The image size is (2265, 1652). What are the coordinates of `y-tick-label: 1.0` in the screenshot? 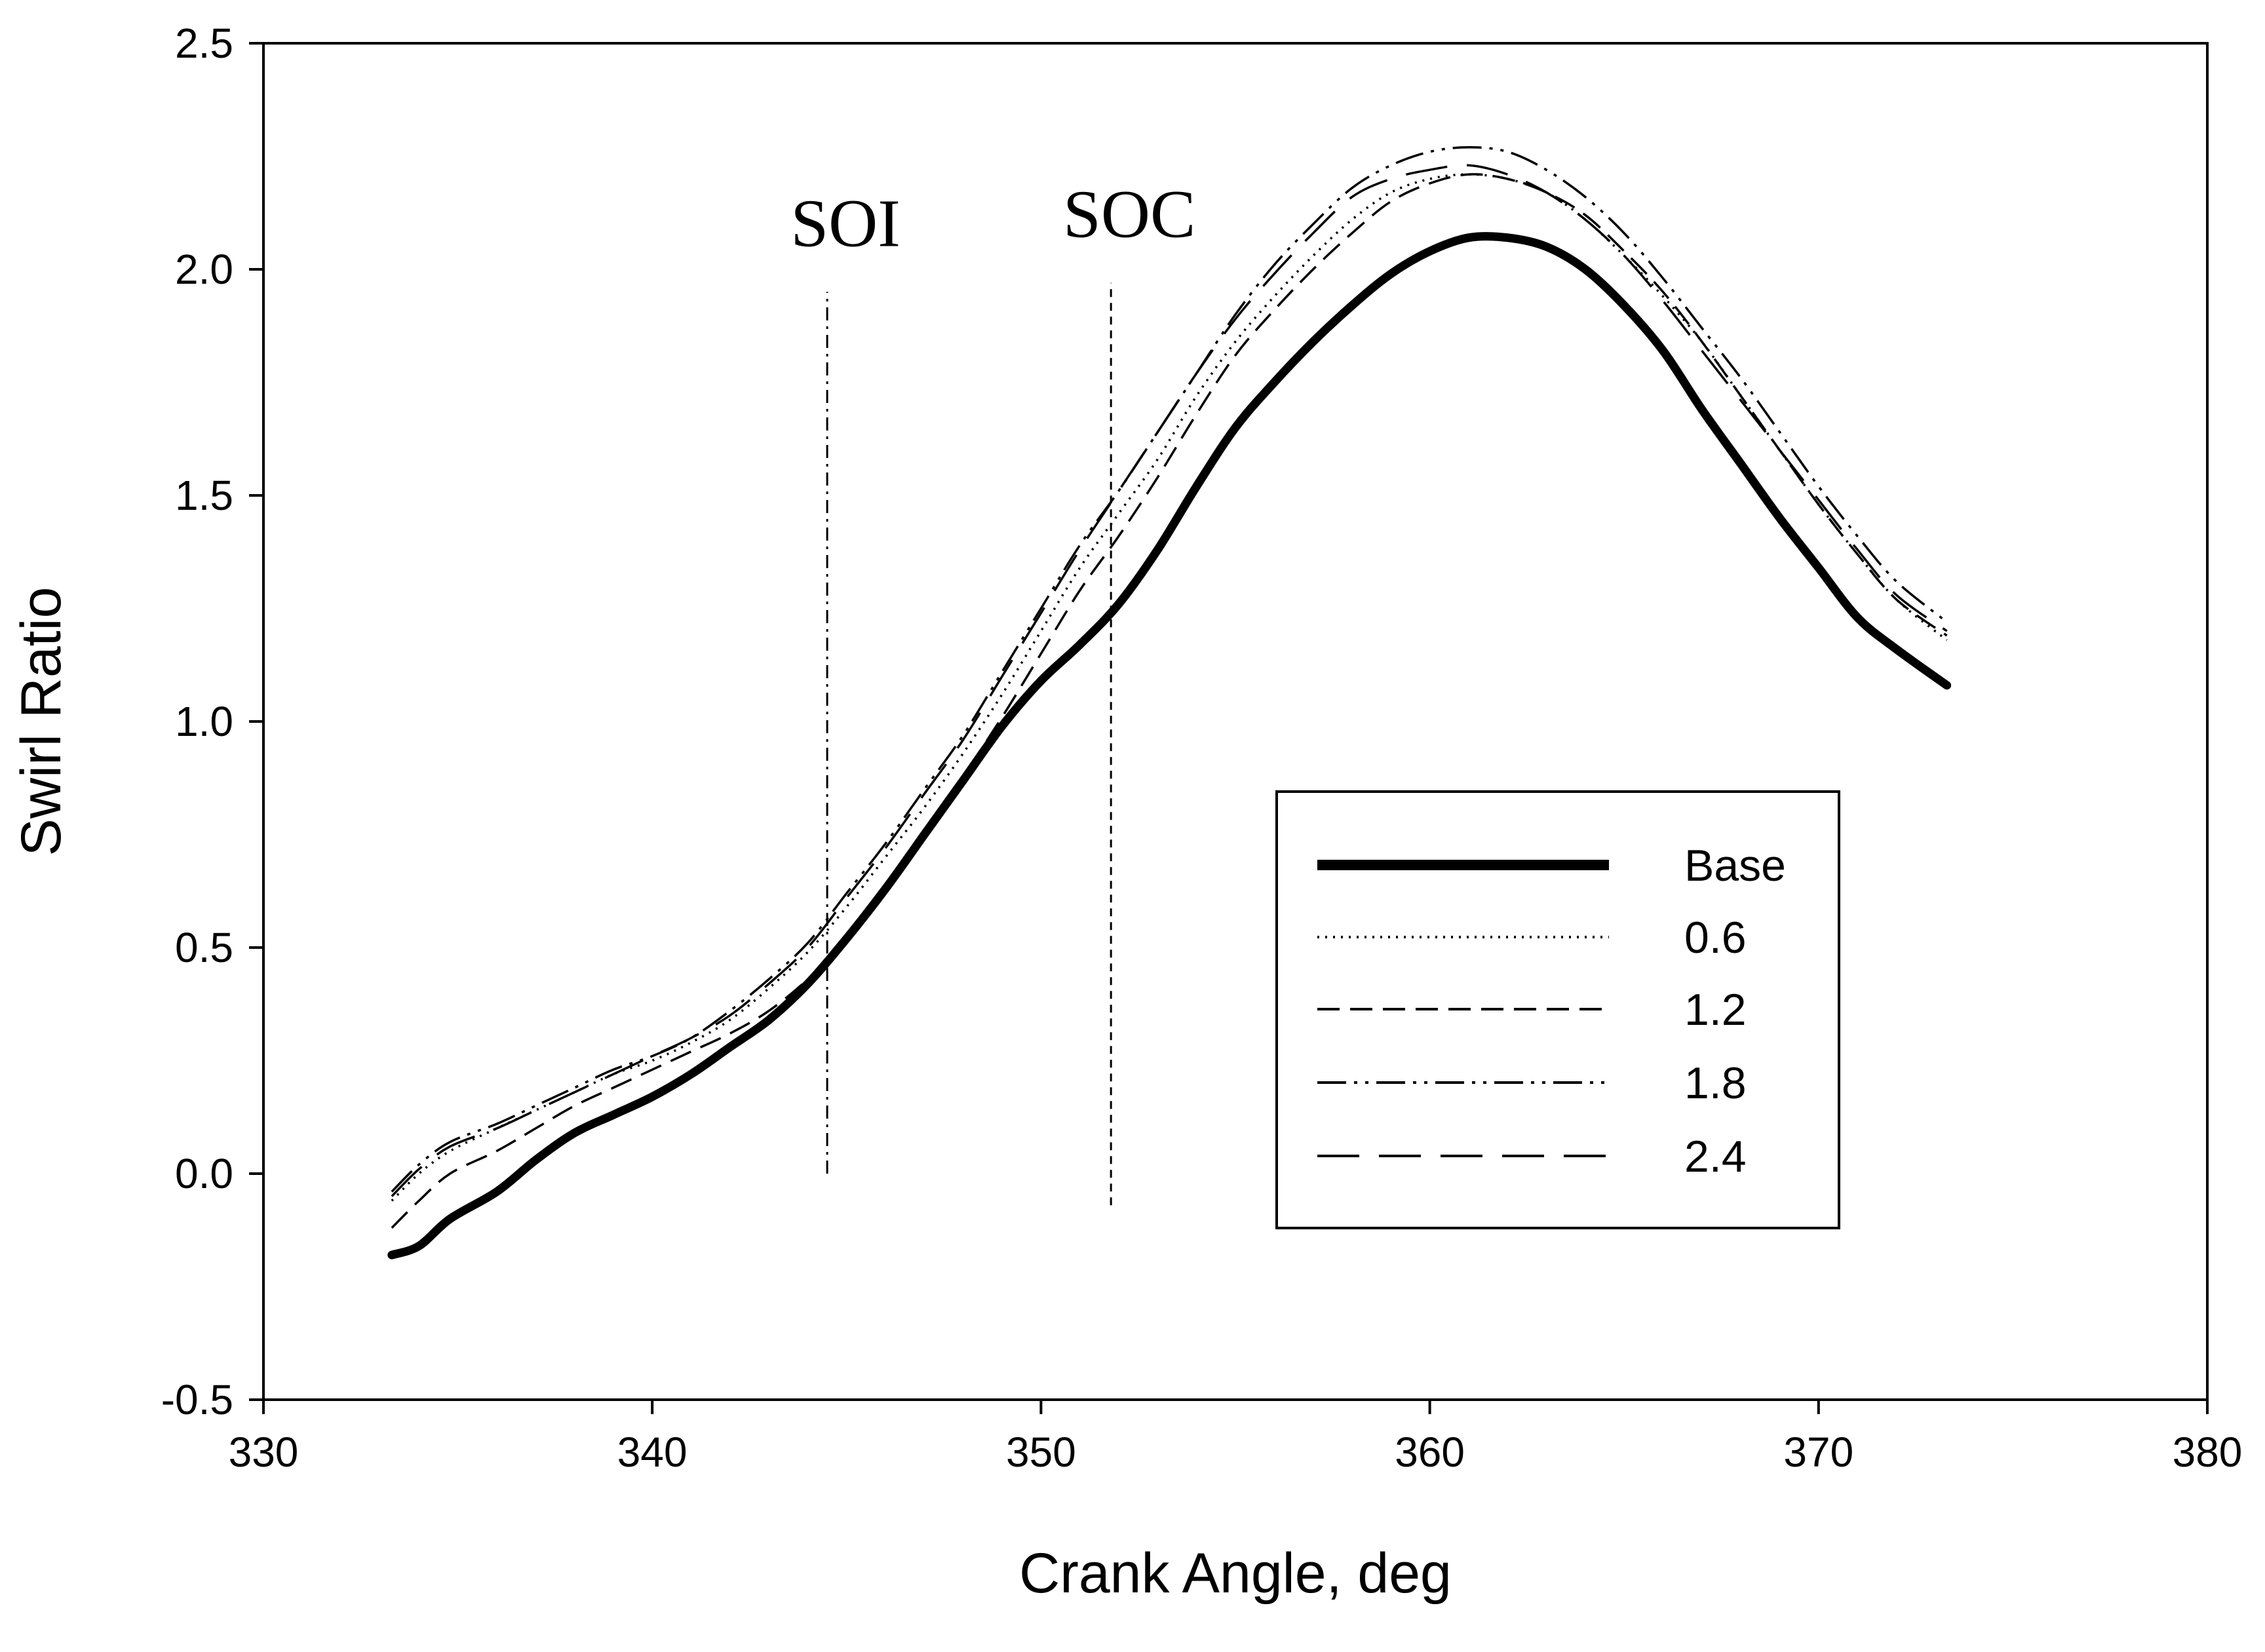 It's located at (204, 722).